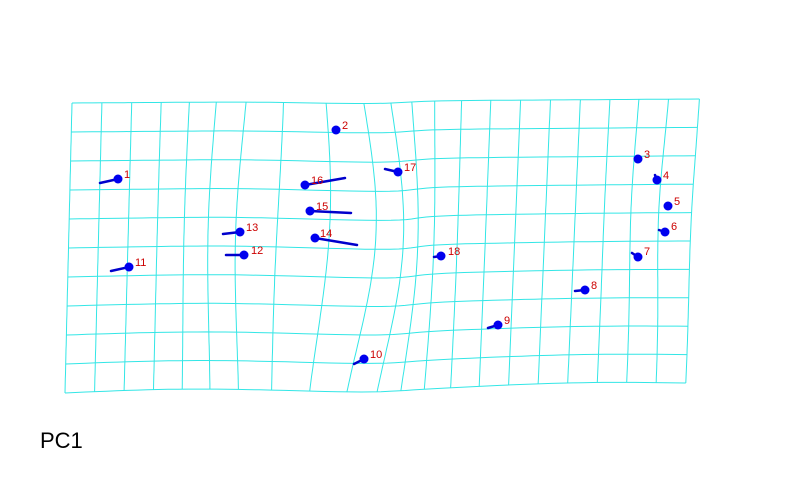 The image size is (785, 490). What do you see at coordinates (326, 234) in the screenshot?
I see `landmark-label-14: 14` at bounding box center [326, 234].